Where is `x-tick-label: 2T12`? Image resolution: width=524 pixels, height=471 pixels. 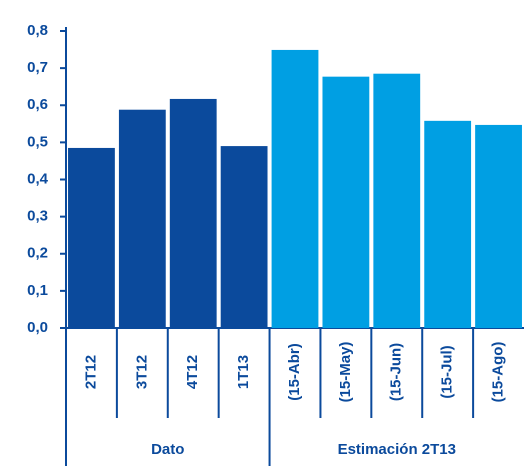
x-tick-label: 2T12 is located at coordinates (90, 372).